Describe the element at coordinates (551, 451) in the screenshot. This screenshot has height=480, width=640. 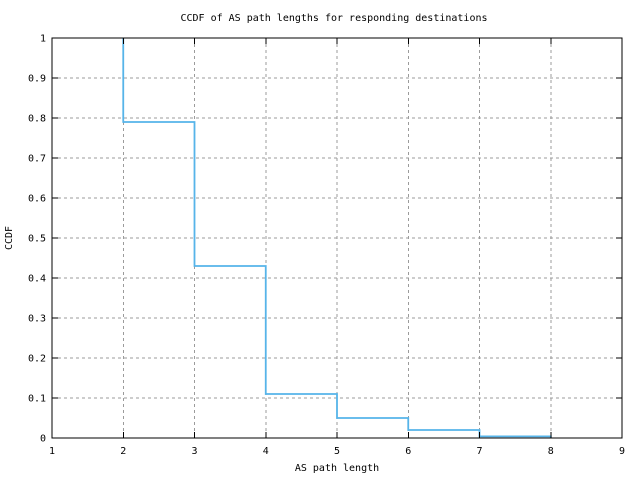
I see `x-tick-label: 8` at that location.